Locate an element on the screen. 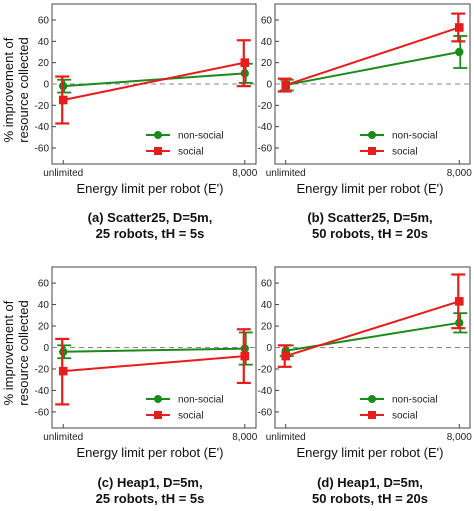 The width and height of the screenshot is (474, 511). caption-a-line2: 25 robots, tH = 5s is located at coordinates (150, 233).